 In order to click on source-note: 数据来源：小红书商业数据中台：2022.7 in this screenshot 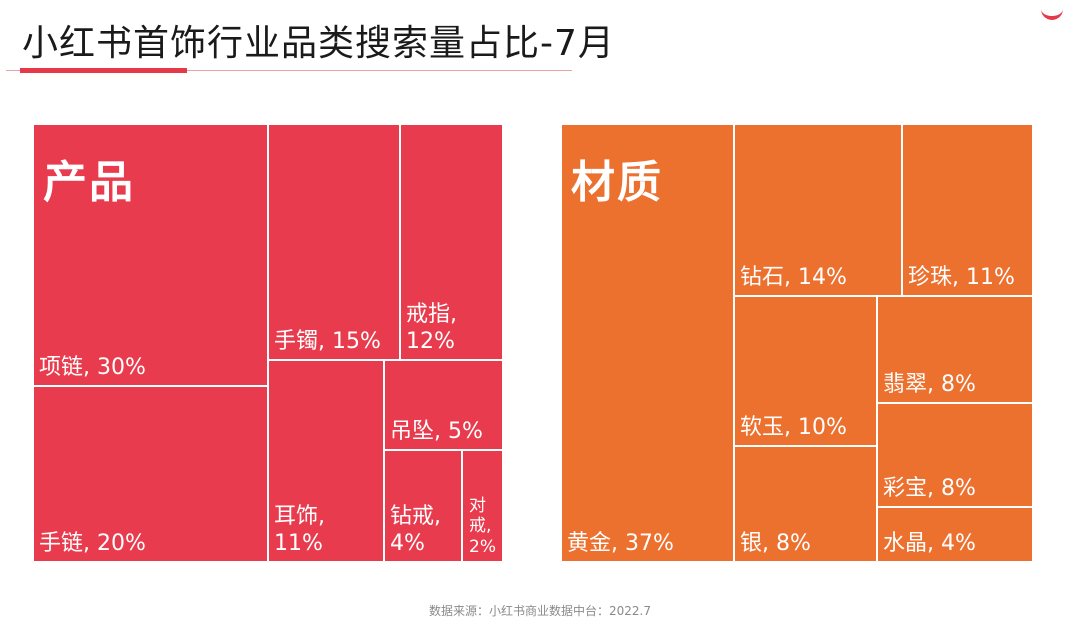, I will do `click(540, 611)`.